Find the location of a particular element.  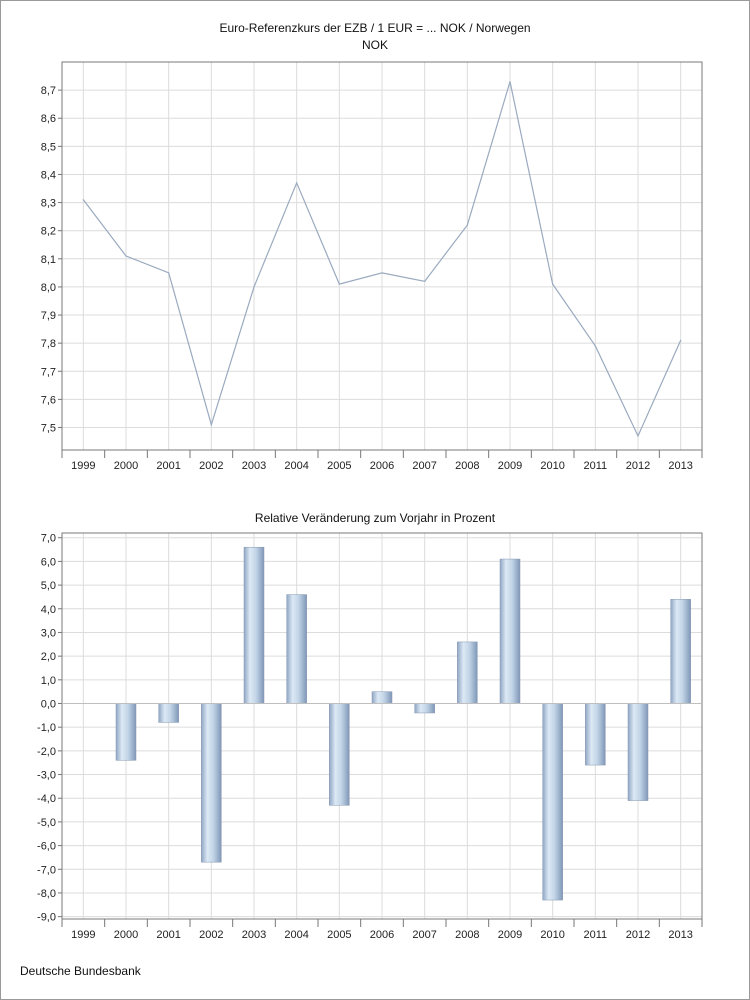

line-chart-ytick-label: 8,1 is located at coordinates (48, 260).